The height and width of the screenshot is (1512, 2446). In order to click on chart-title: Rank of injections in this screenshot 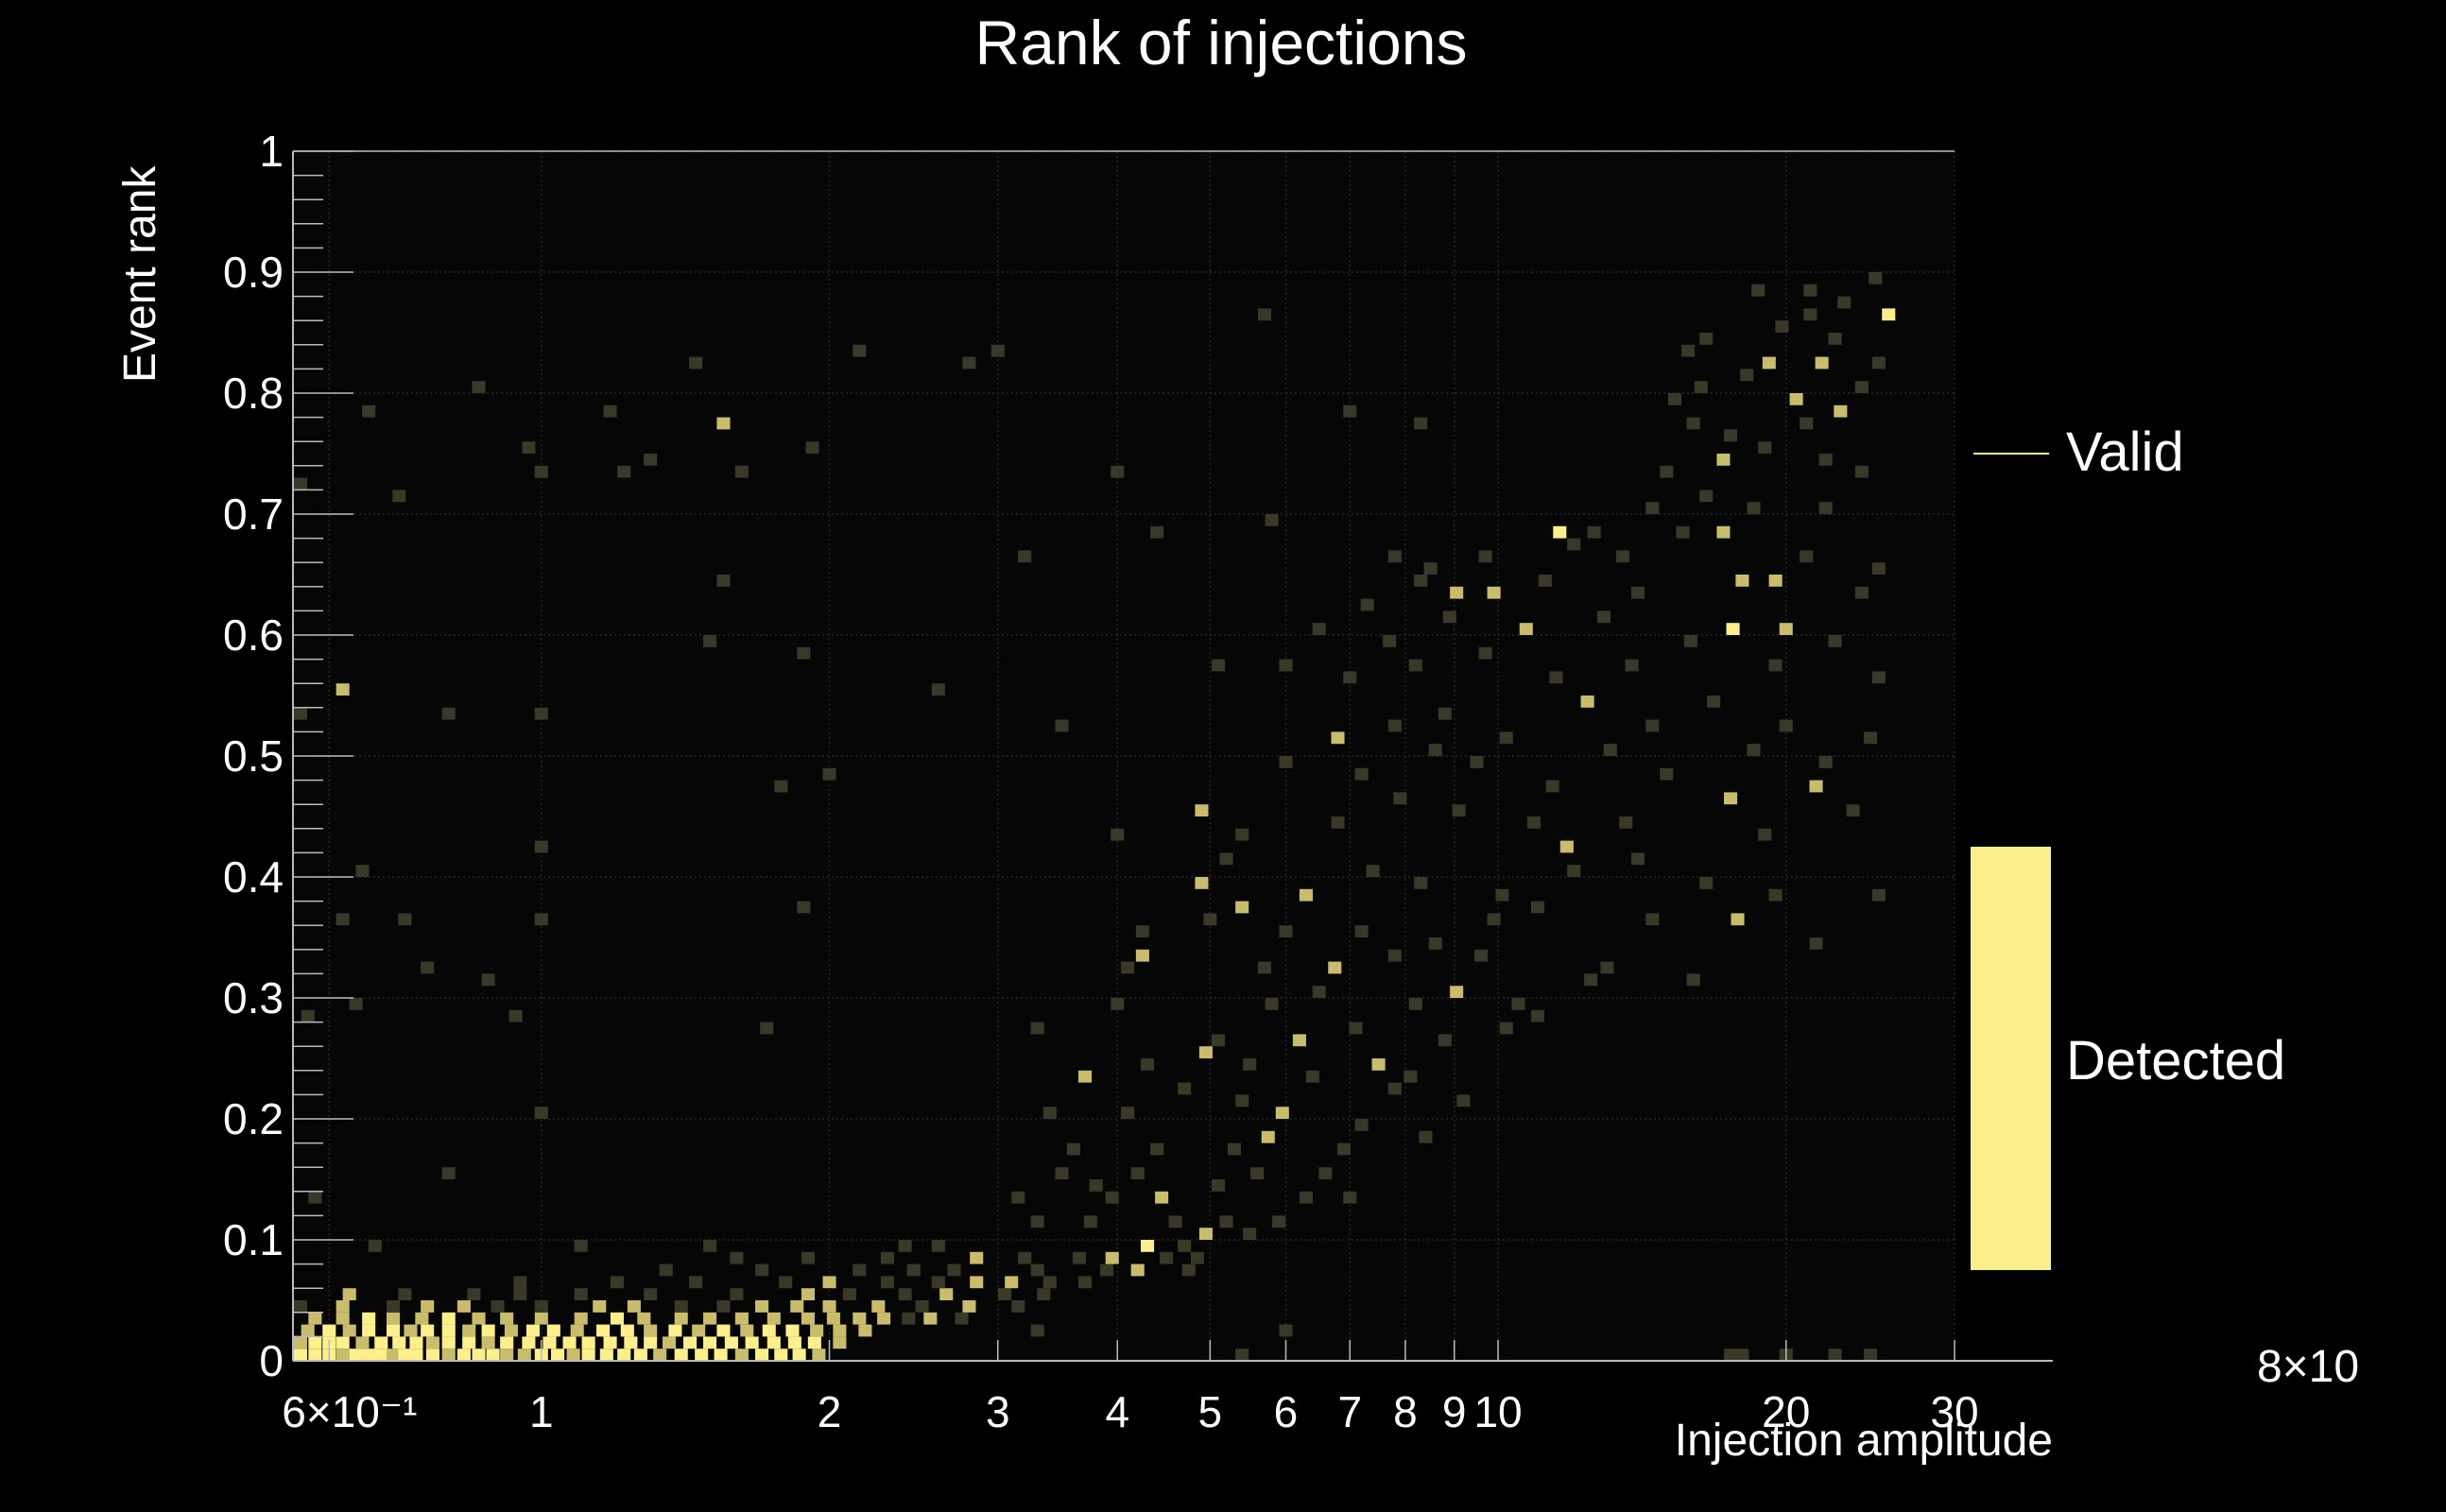, I will do `click(1221, 42)`.